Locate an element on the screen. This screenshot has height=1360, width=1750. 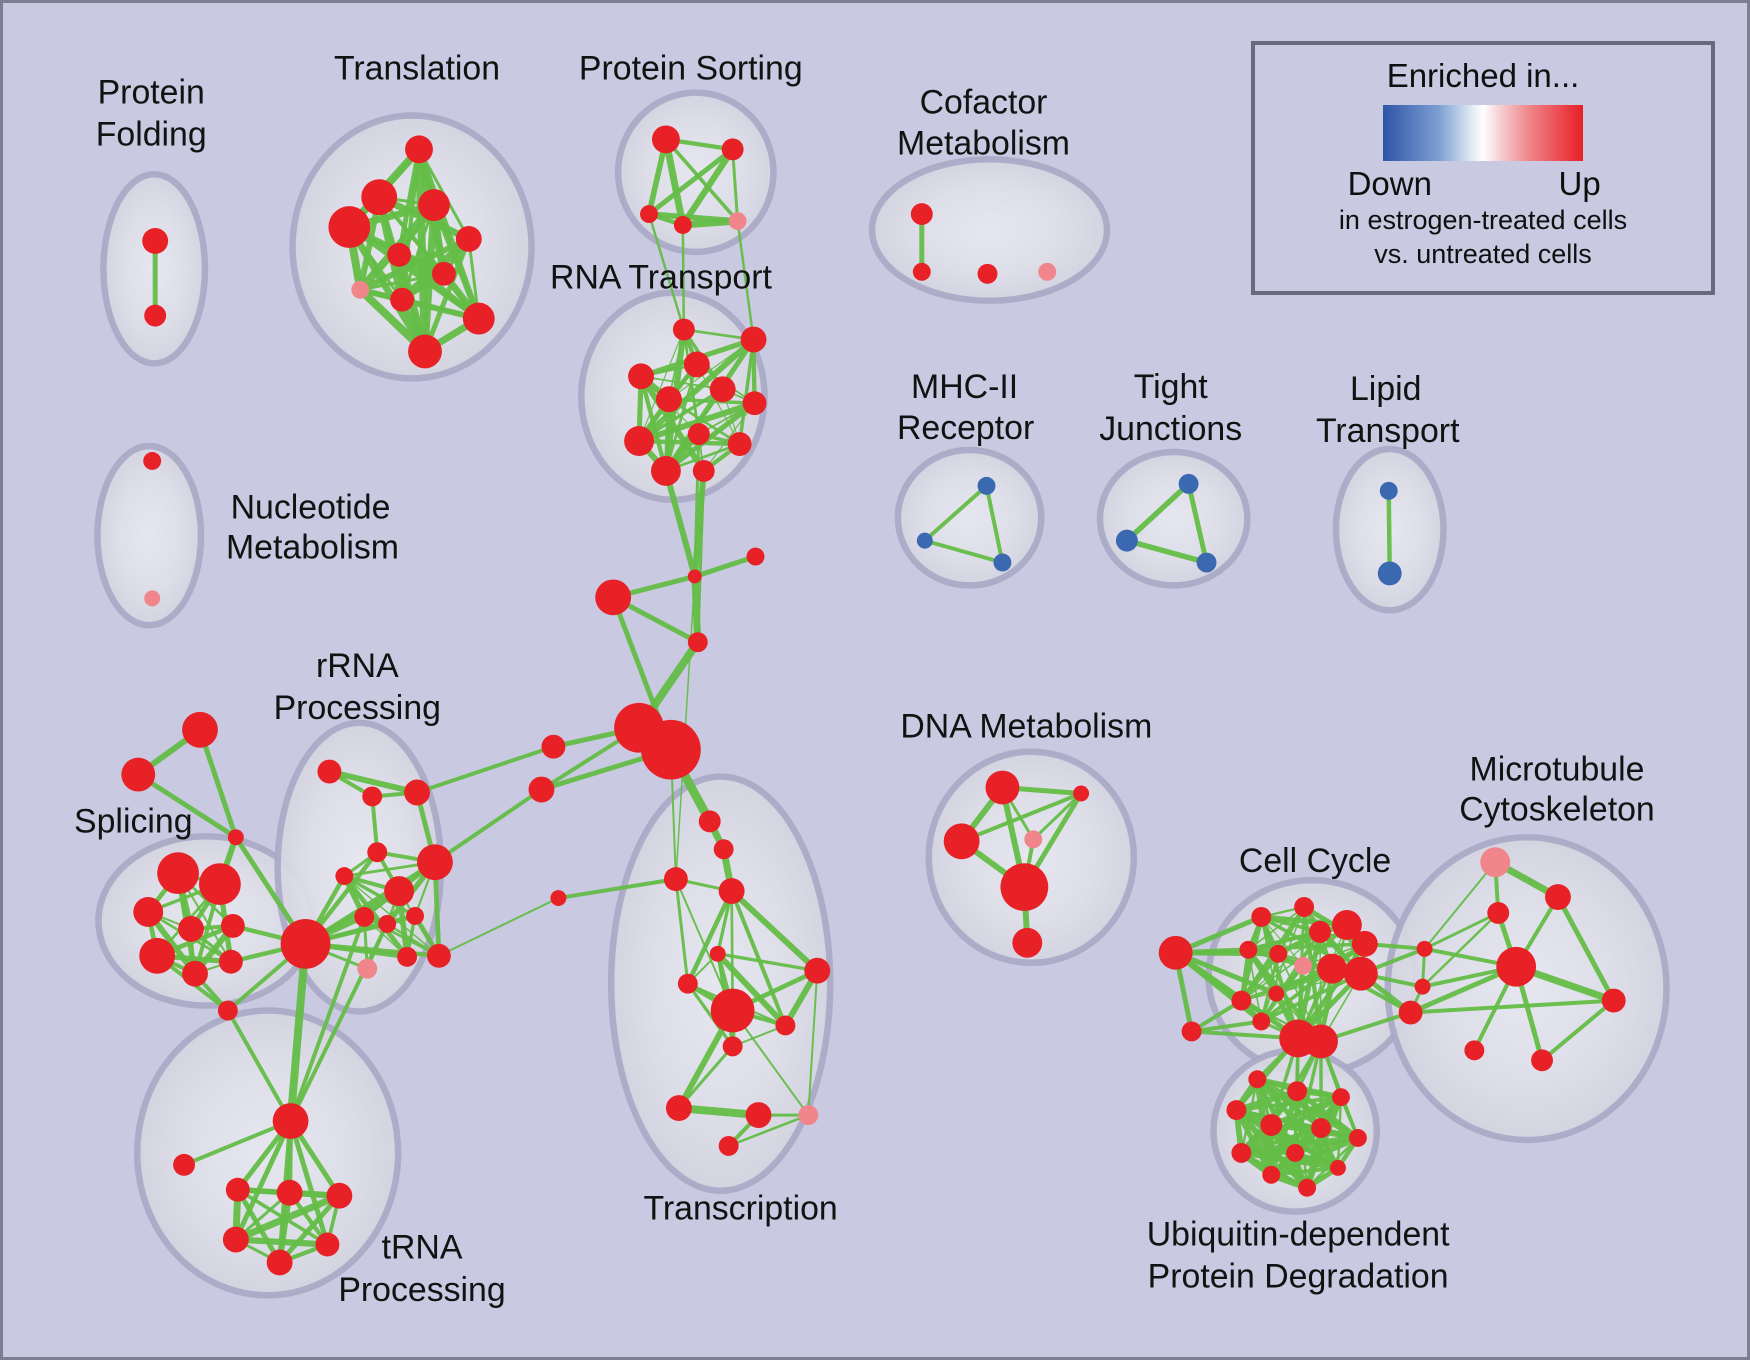
cluster-label: Cell Cycle is located at coordinates (1315, 861).